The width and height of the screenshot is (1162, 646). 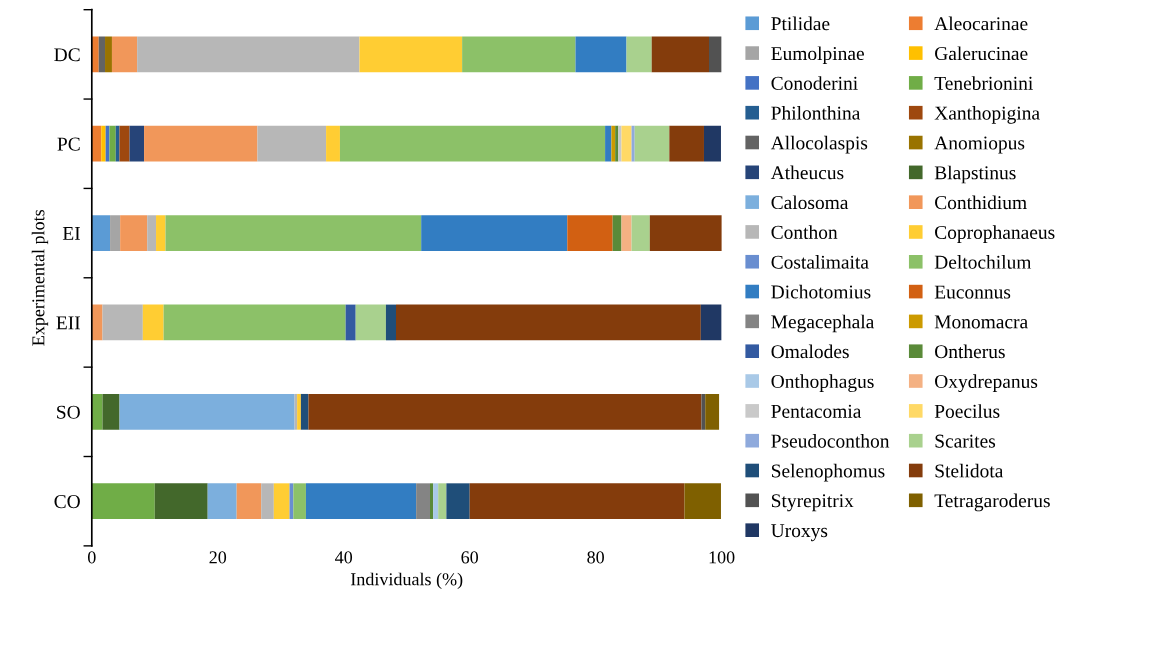 I want to click on legend-label: Oxydrepanus, so click(x=986, y=383).